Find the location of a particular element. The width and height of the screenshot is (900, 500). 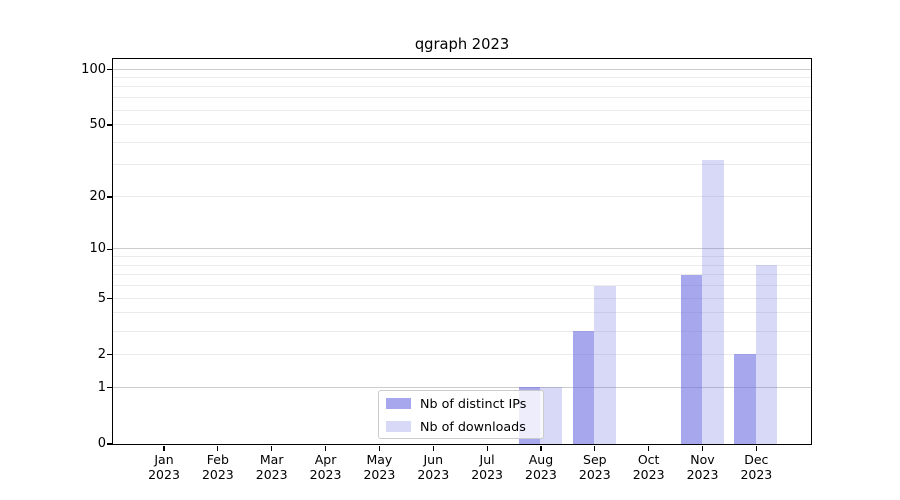

y-tick-label: 10 is located at coordinates (97, 249).